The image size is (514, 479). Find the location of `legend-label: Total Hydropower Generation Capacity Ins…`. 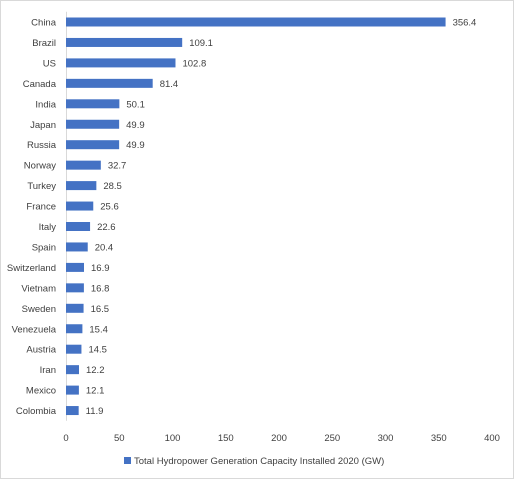

legend-label: Total Hydropower Generation Capacity Ins… is located at coordinates (259, 461).